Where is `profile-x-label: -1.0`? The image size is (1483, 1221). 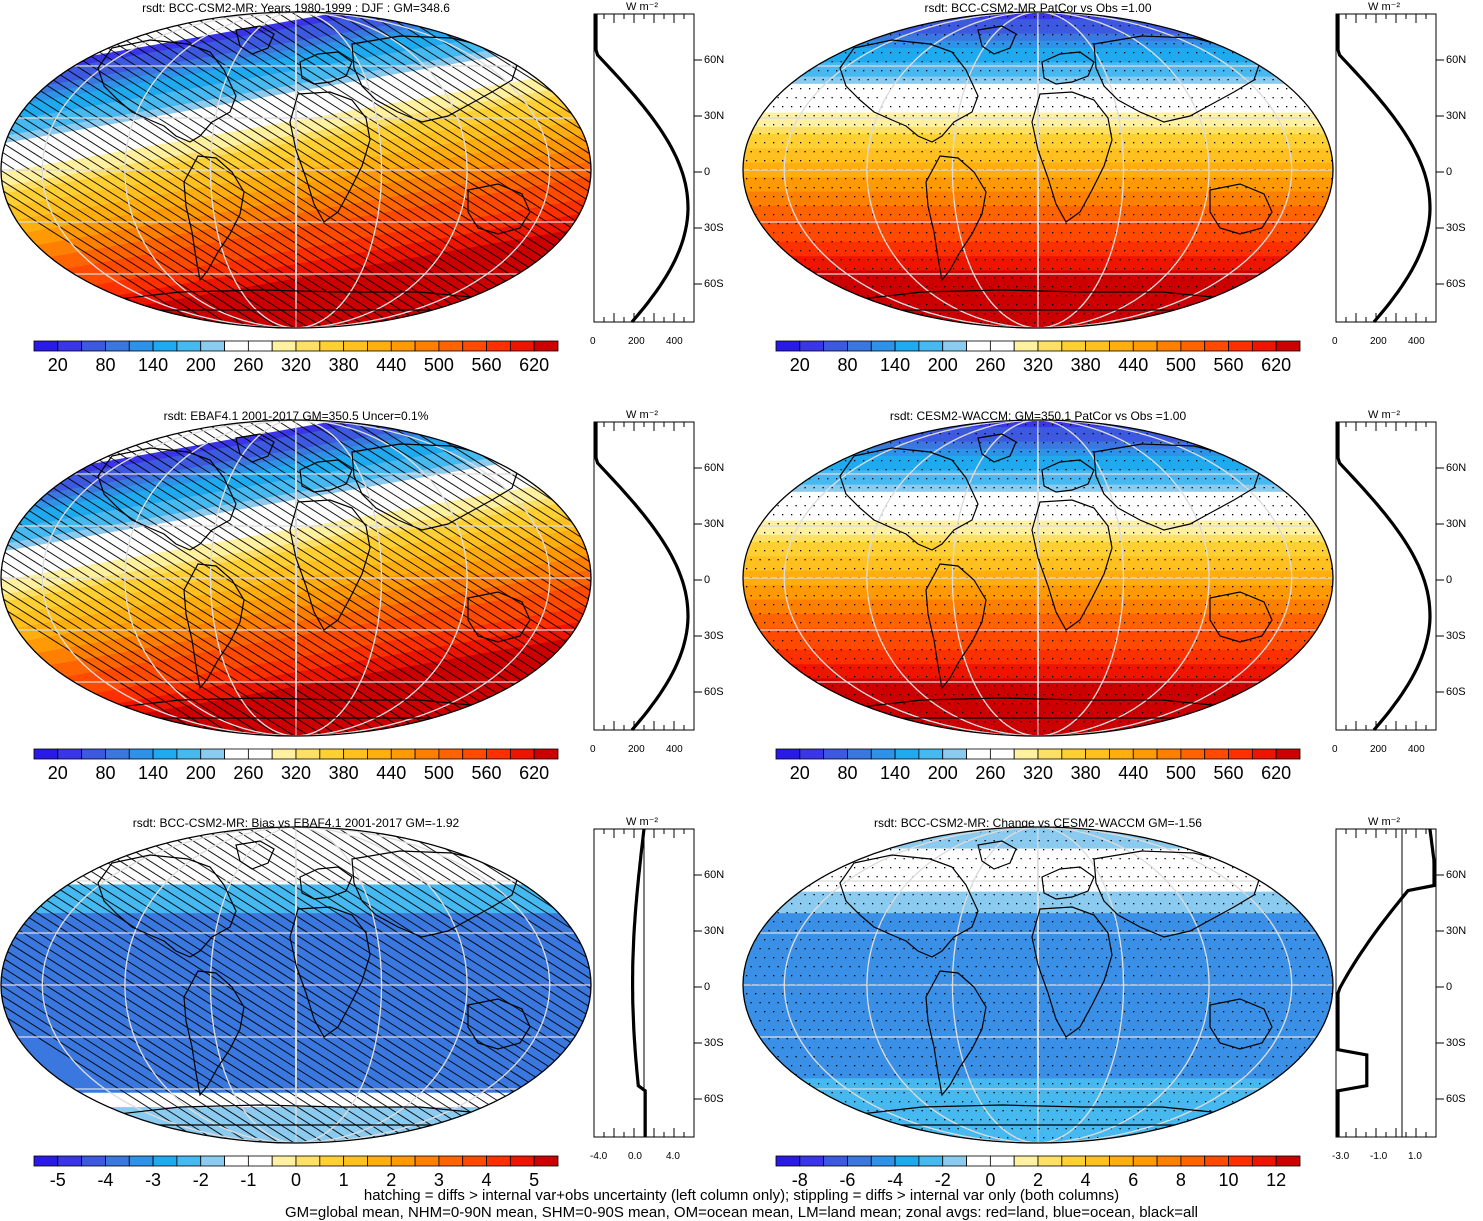 profile-x-label: -1.0 is located at coordinates (1379, 1156).